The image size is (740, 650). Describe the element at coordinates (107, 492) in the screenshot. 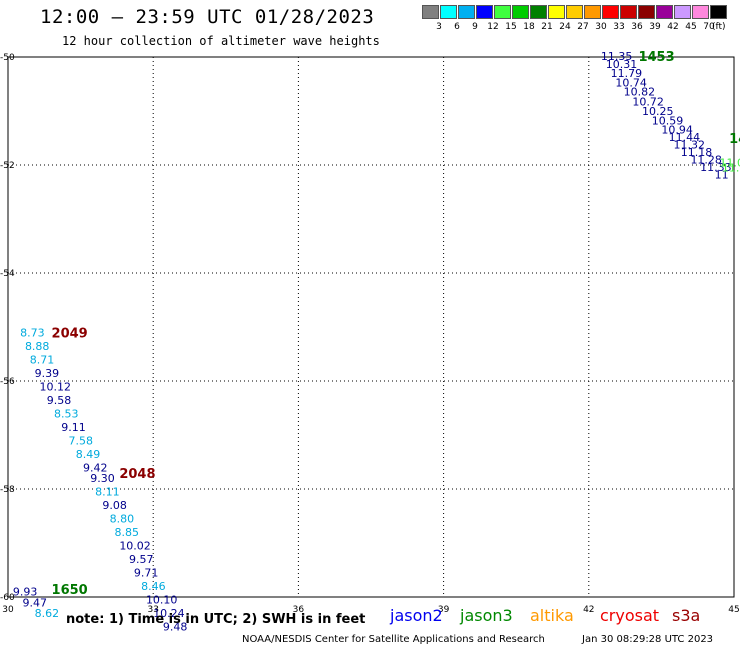

I see `wave-height-label: 8.11` at that location.